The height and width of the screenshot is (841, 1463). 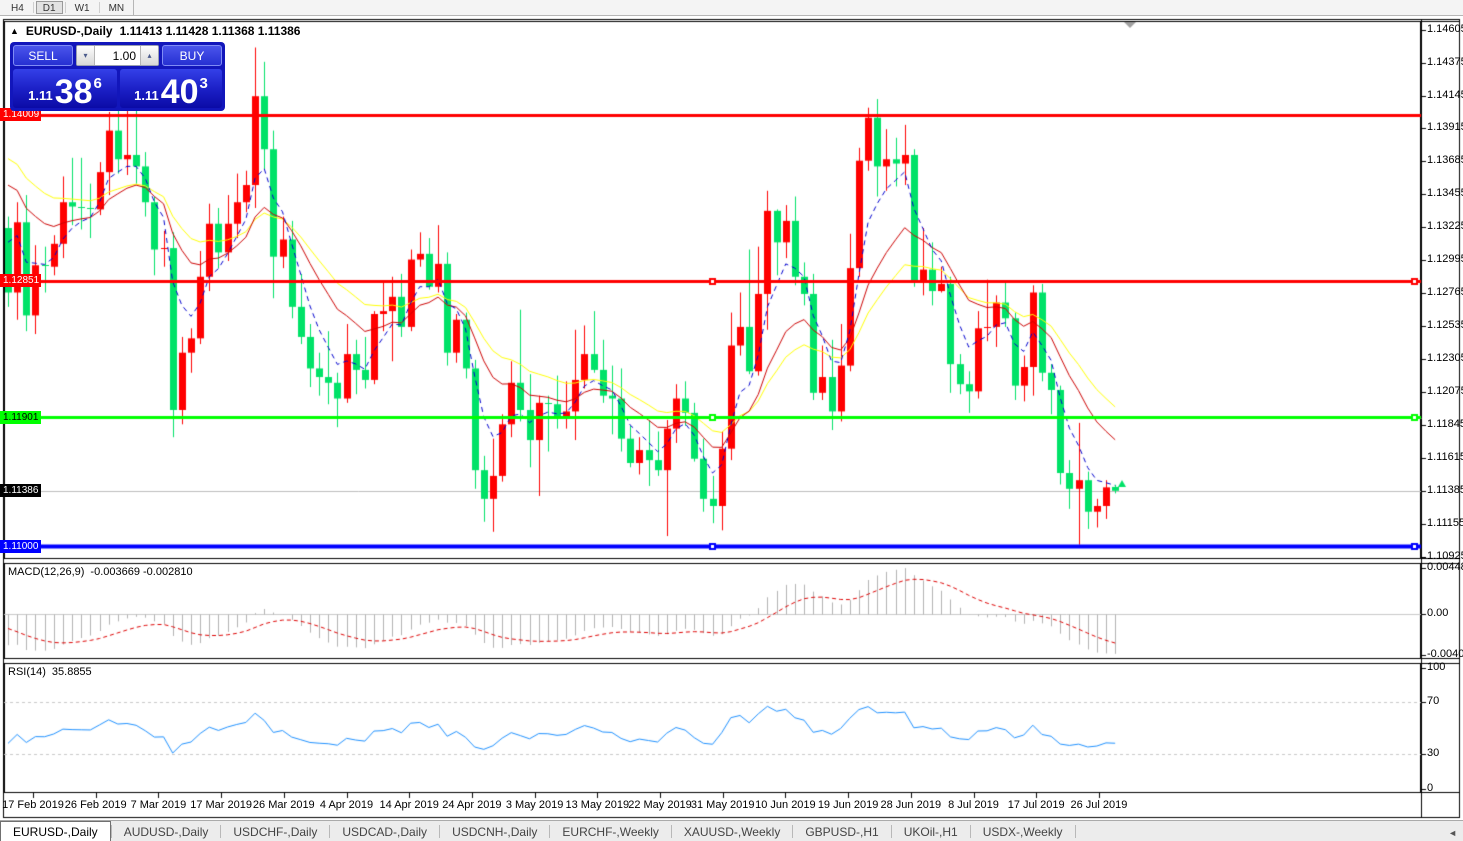 What do you see at coordinates (1445, 489) in the screenshot?
I see `price-axis-label: 1.11385` at bounding box center [1445, 489].